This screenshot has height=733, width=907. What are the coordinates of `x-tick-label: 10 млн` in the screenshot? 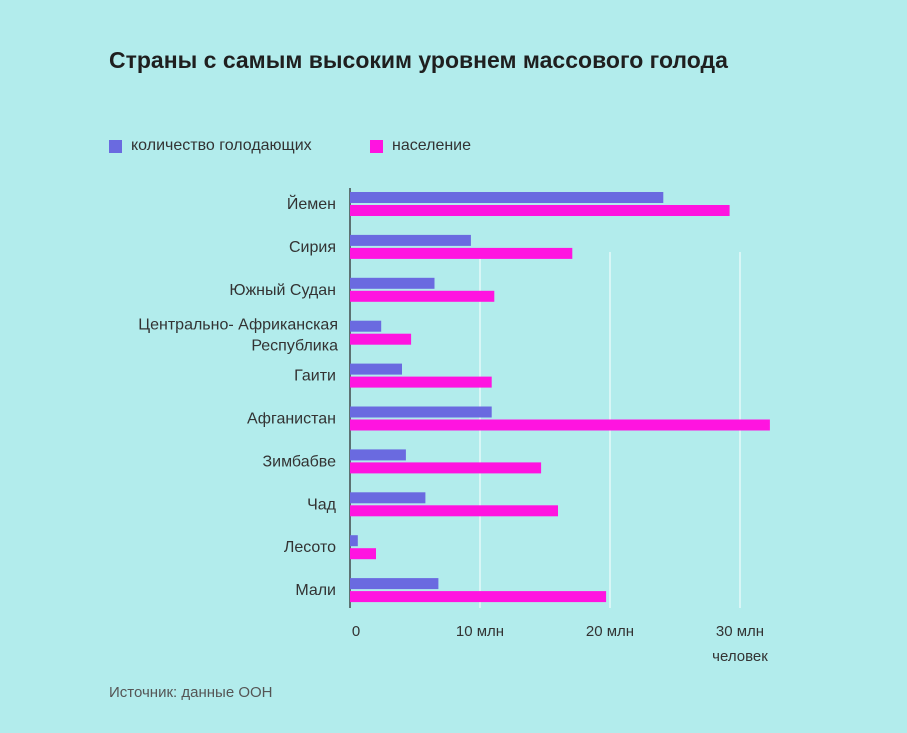 It's located at (480, 631).